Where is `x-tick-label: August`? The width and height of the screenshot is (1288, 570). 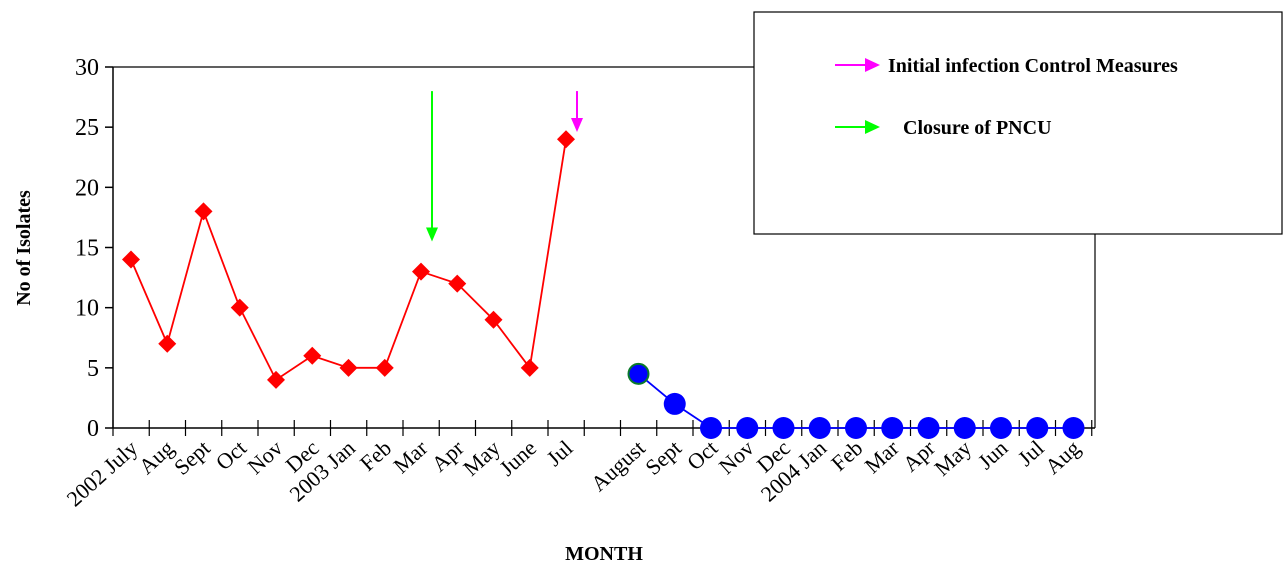
x-tick-label: August is located at coordinates (618, 465).